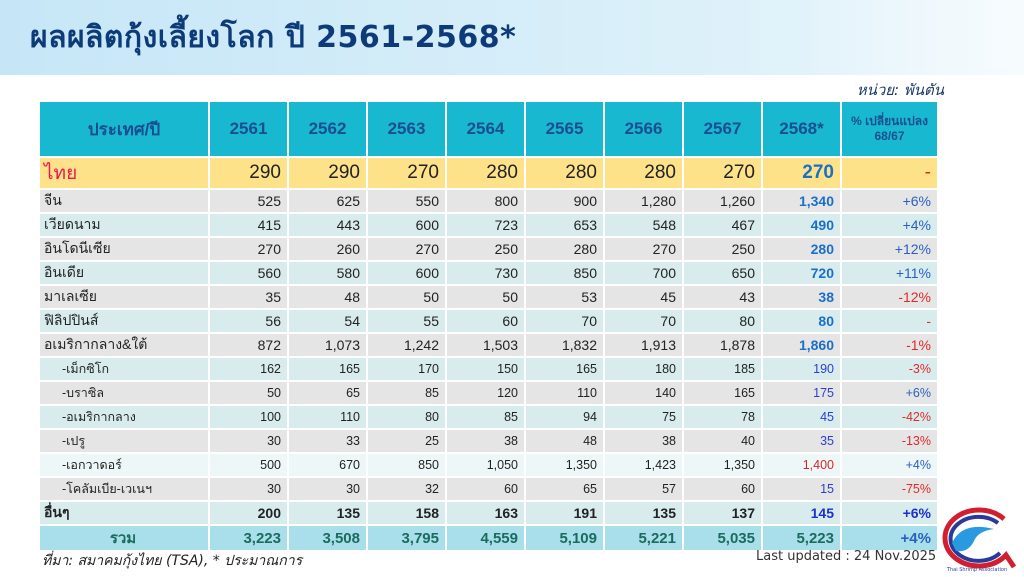 This screenshot has width=1024, height=577. What do you see at coordinates (889, 129) in the screenshot?
I see `header-pct-change: % เปลี่ยนแปลง 68/67` at bounding box center [889, 129].